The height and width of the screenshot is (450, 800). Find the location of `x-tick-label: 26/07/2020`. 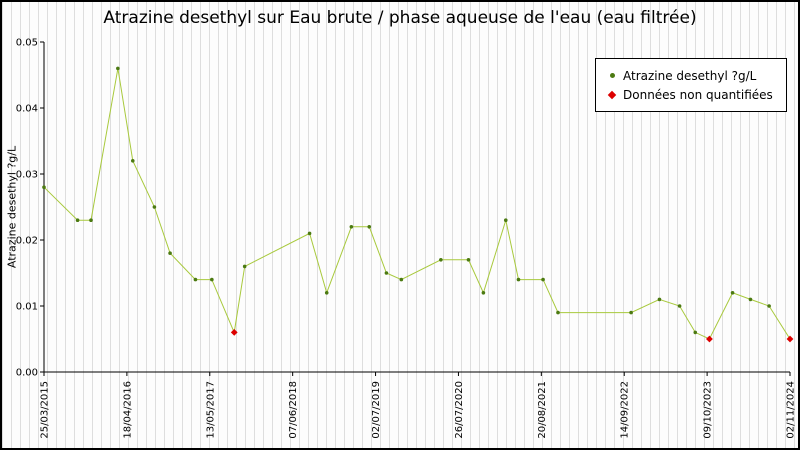

x-tick-label: 26/07/2020 is located at coordinates (459, 410).